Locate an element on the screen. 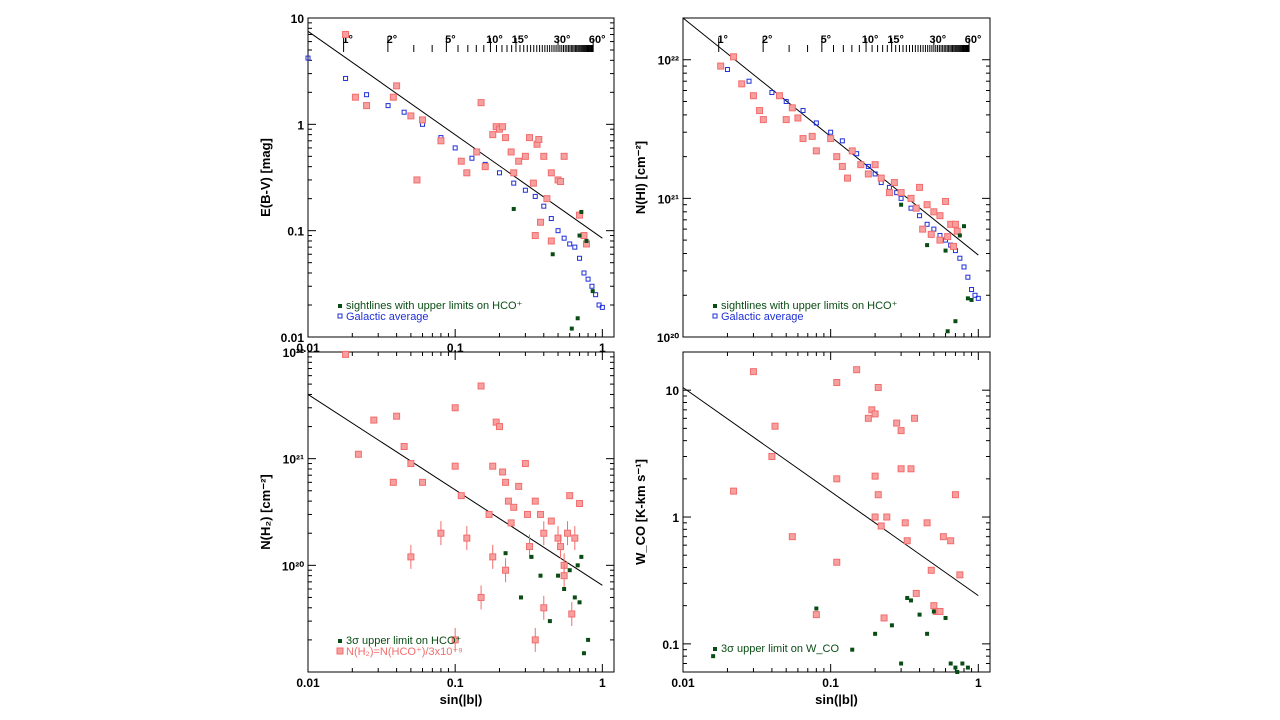  angle-tick-label: 15° is located at coordinates (520, 40).